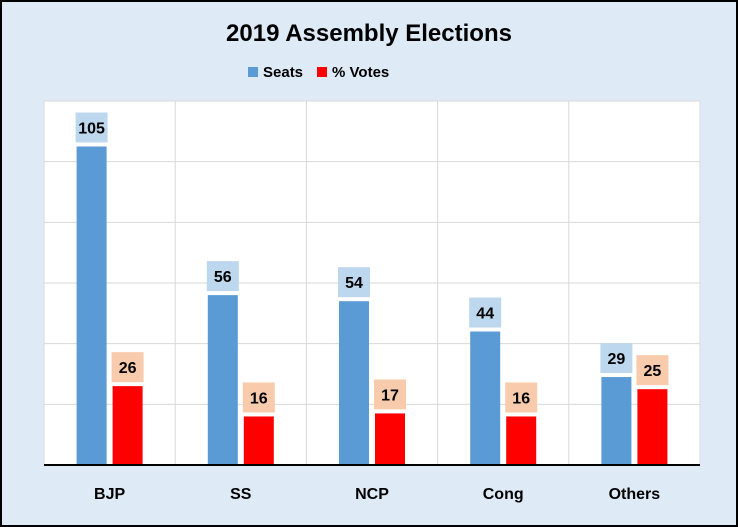 Image resolution: width=738 pixels, height=527 pixels. I want to click on legend-swatch-seats, so click(253, 72).